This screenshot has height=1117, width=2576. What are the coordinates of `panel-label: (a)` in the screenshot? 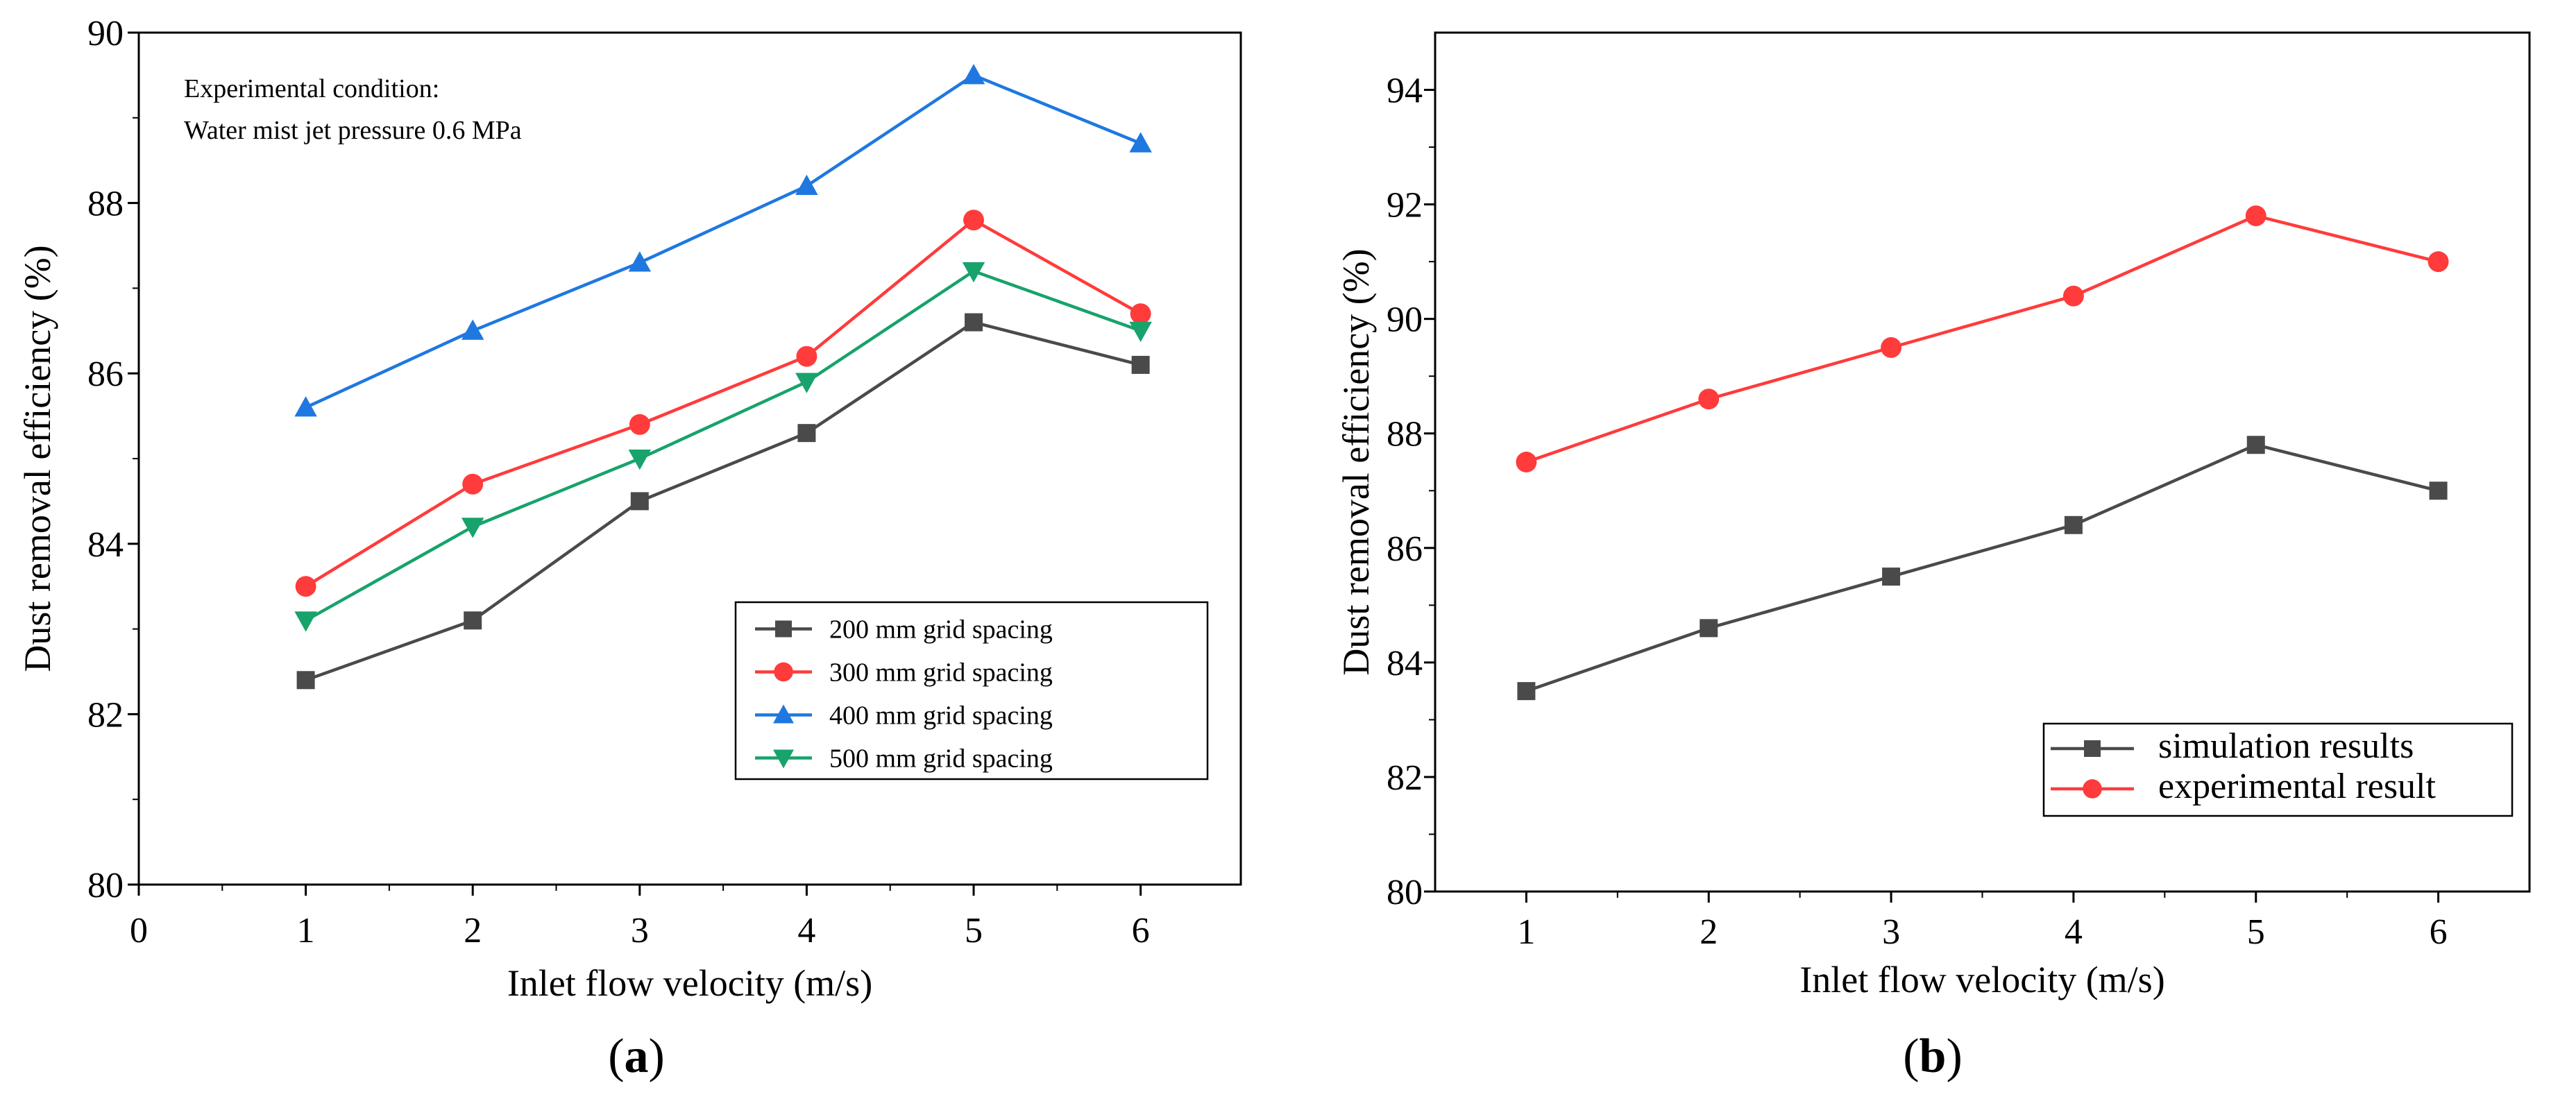 It's located at (636, 1056).